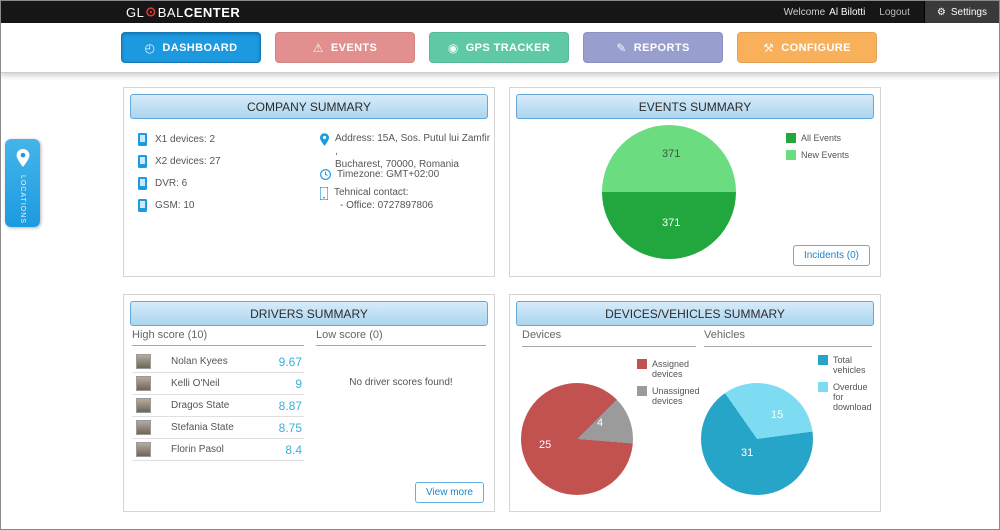  Describe the element at coordinates (324, 139) in the screenshot. I see `address-pin-icon` at that location.